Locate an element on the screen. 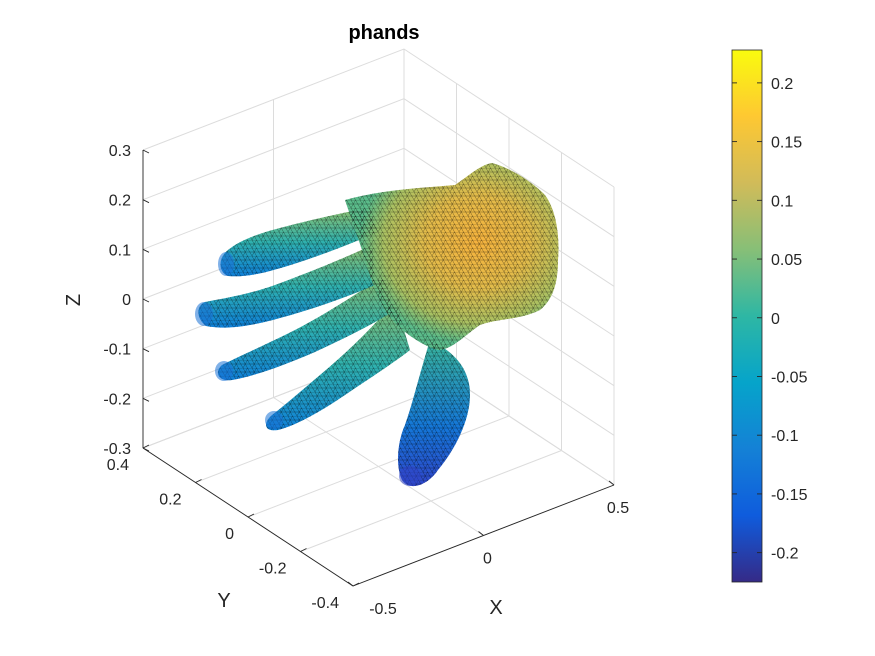  y-tick-label: -0.2 is located at coordinates (273, 569).